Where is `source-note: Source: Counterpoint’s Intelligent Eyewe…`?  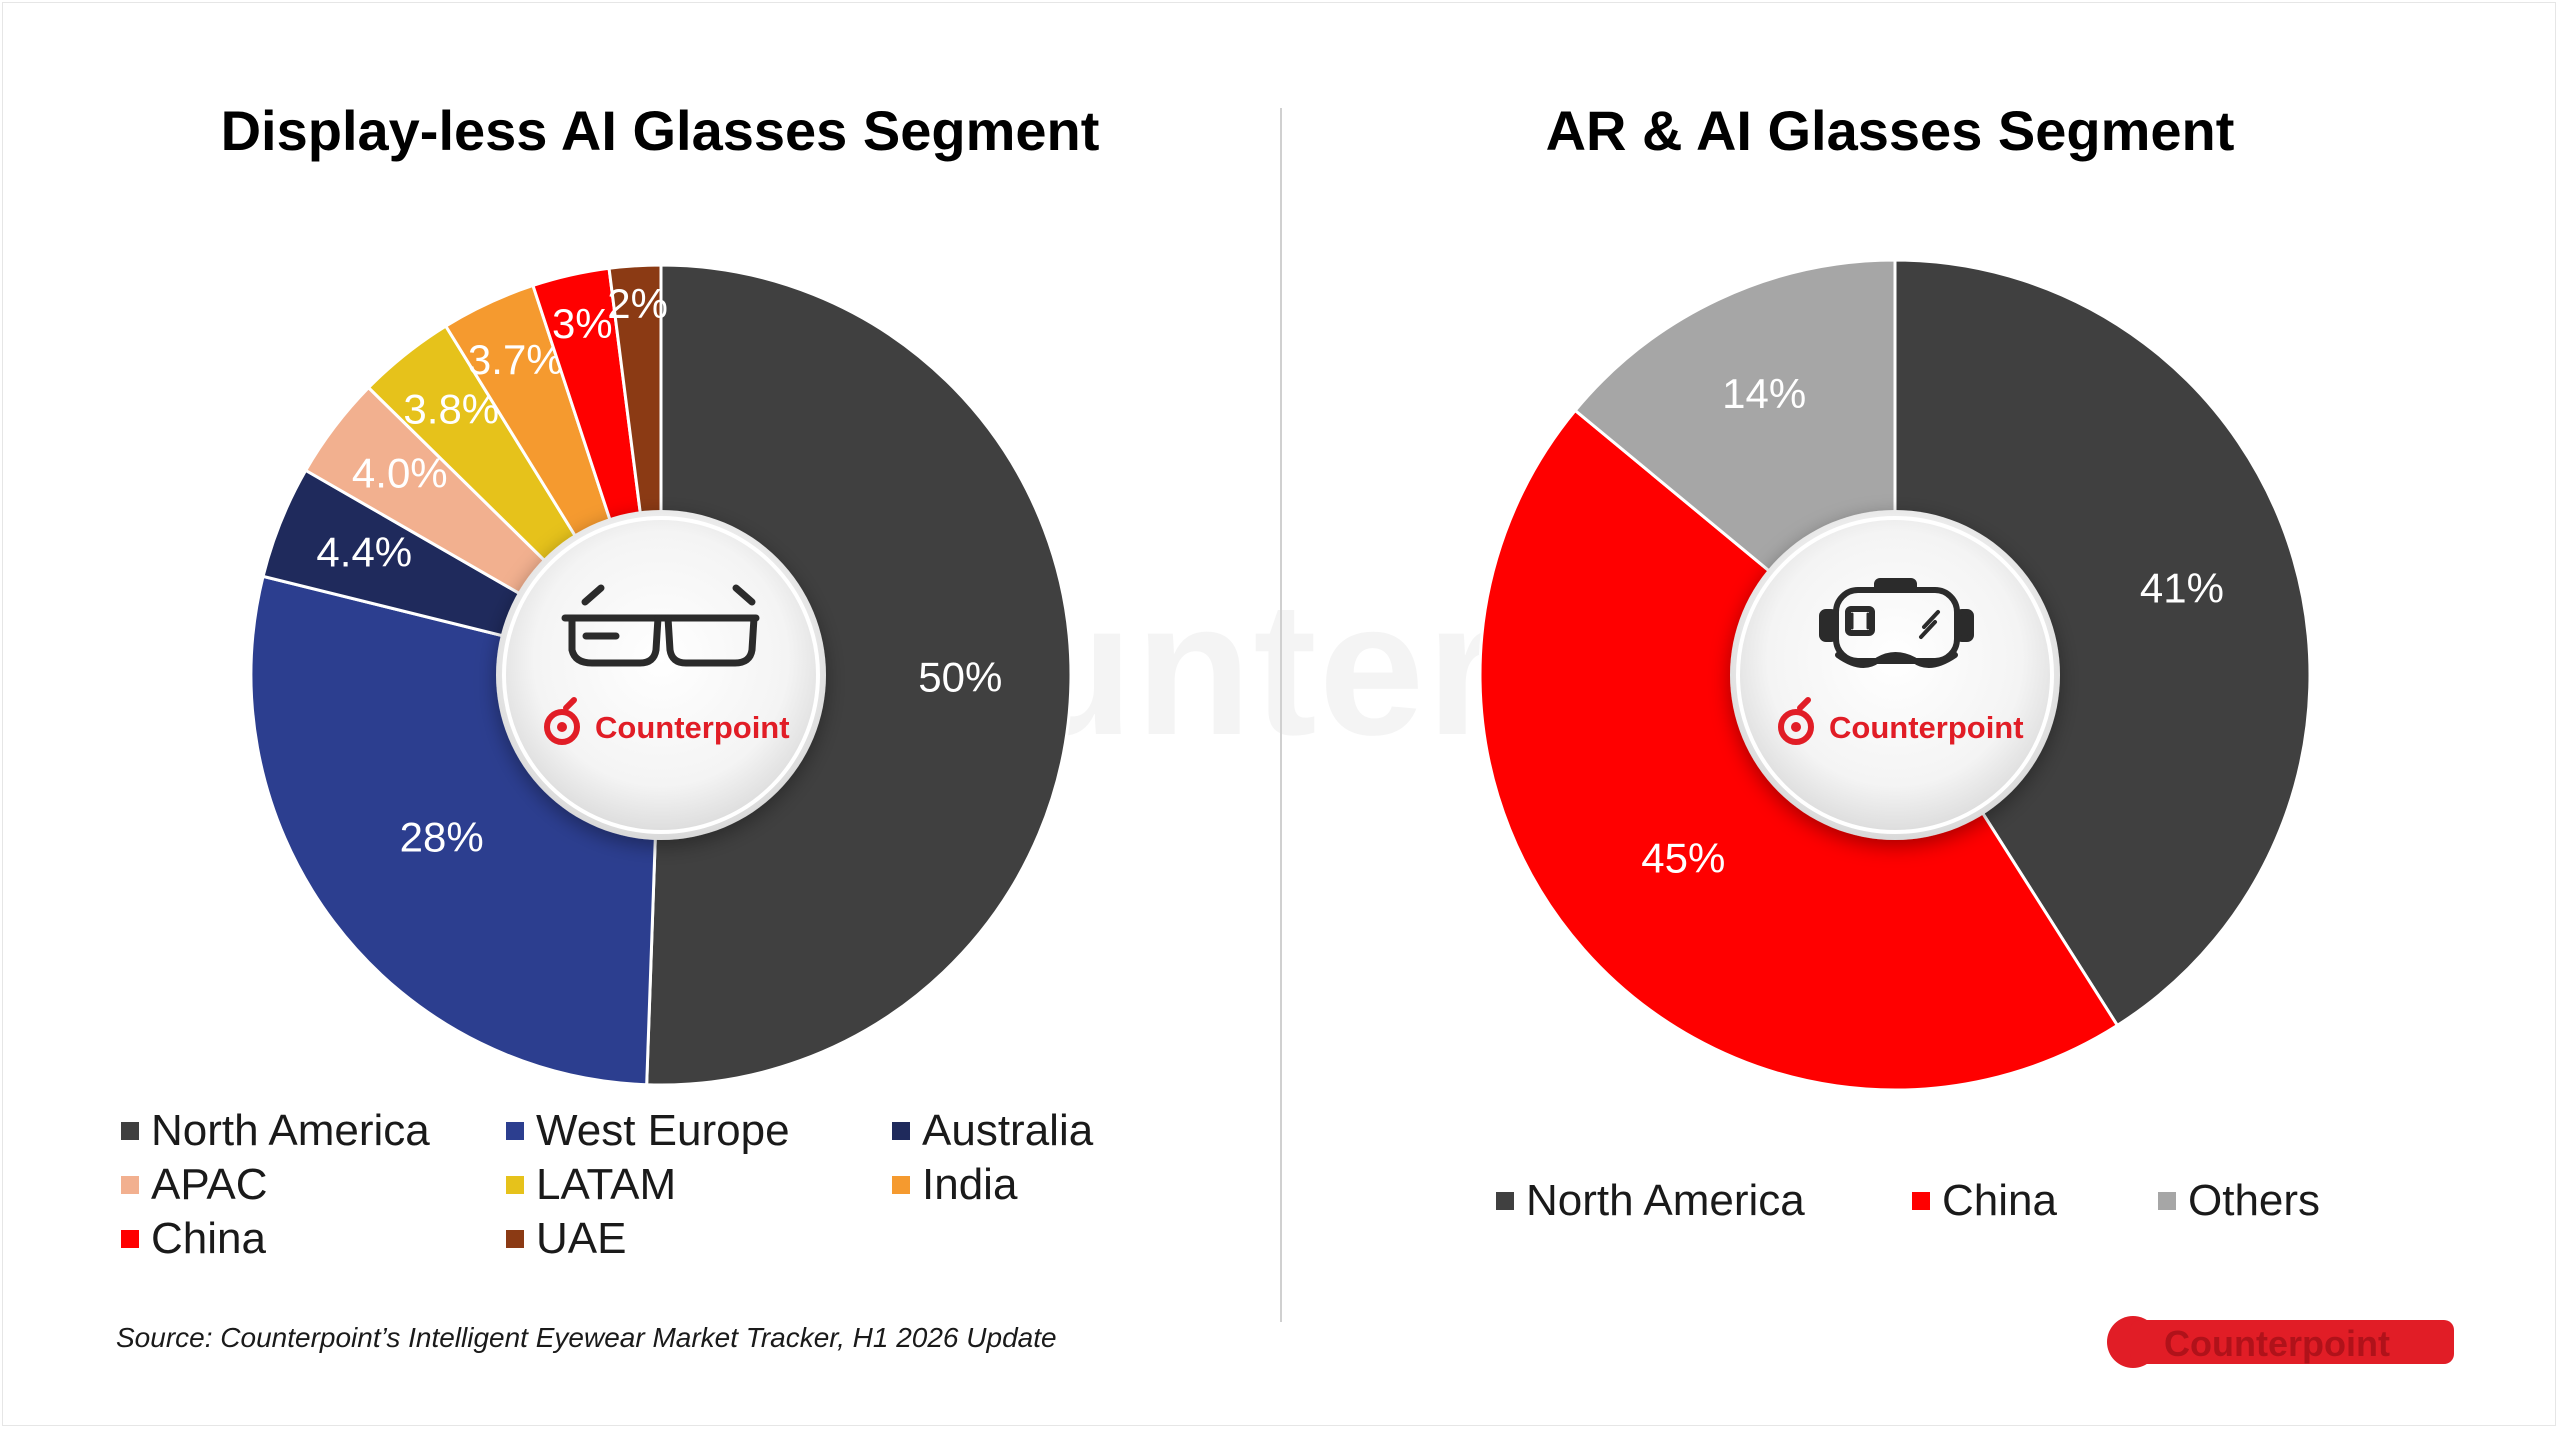 source-note: Source: Counterpoint’s Intelligent Eyewe… is located at coordinates (586, 1337).